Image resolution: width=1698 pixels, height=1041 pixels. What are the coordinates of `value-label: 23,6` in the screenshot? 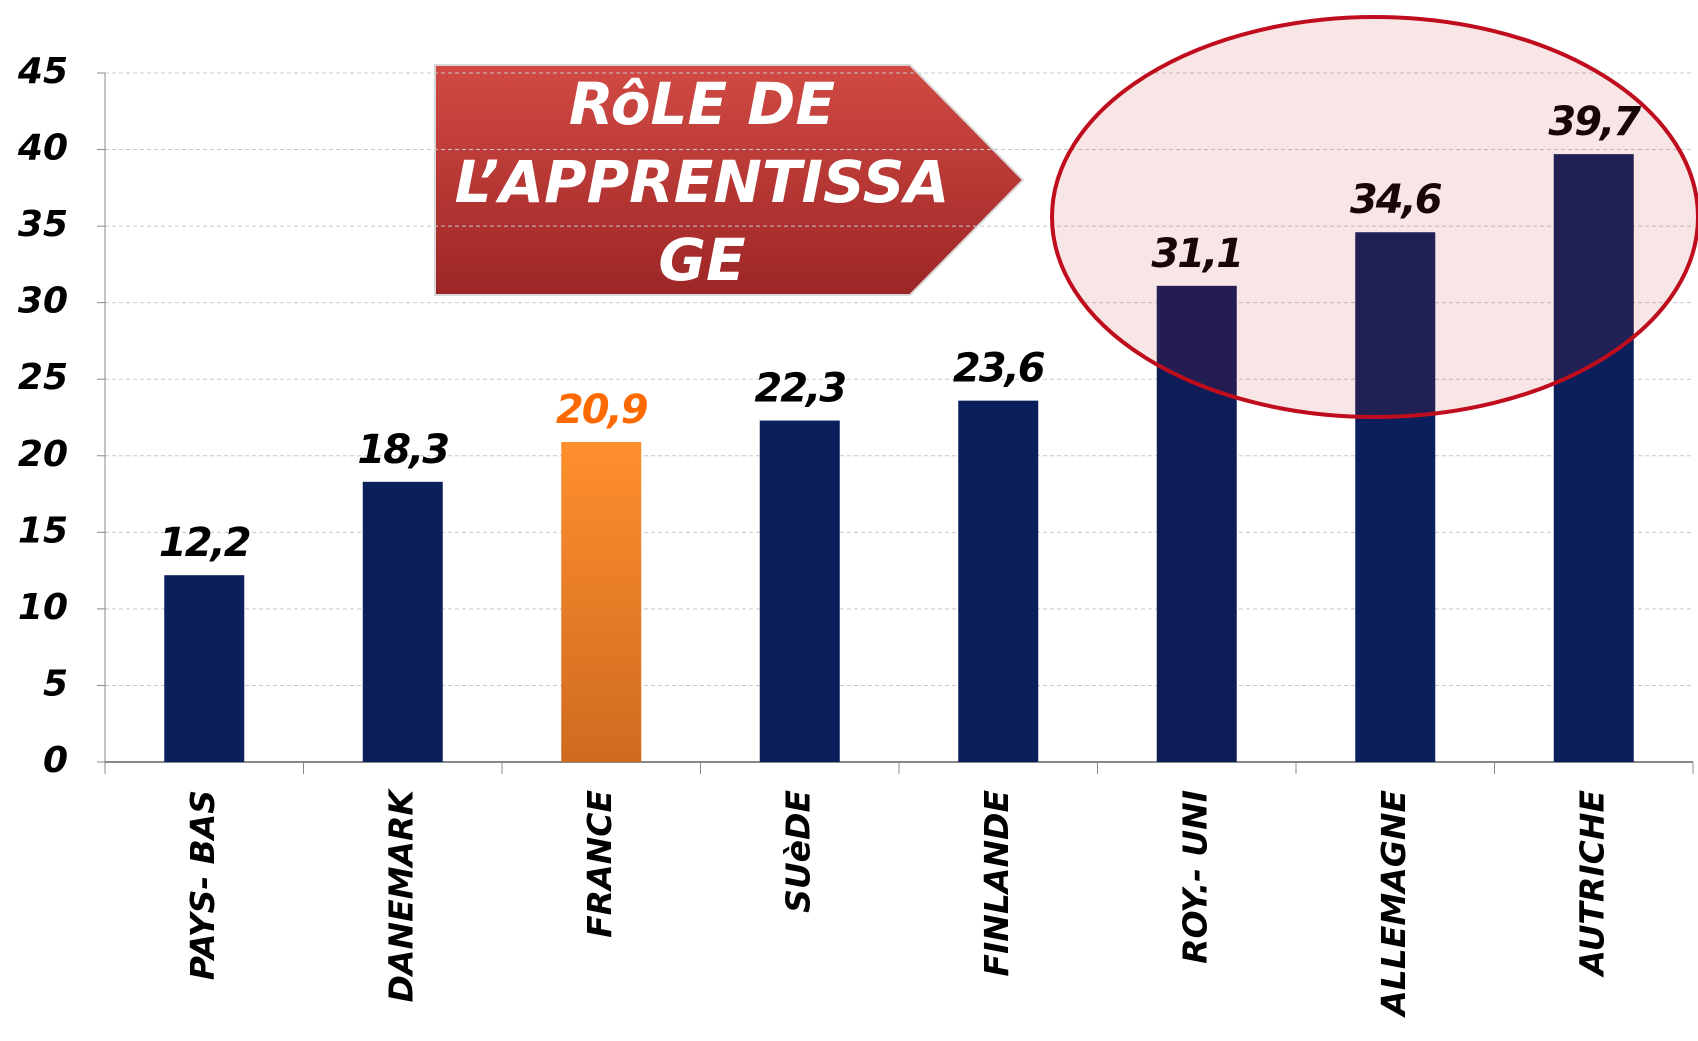 It's located at (999, 369).